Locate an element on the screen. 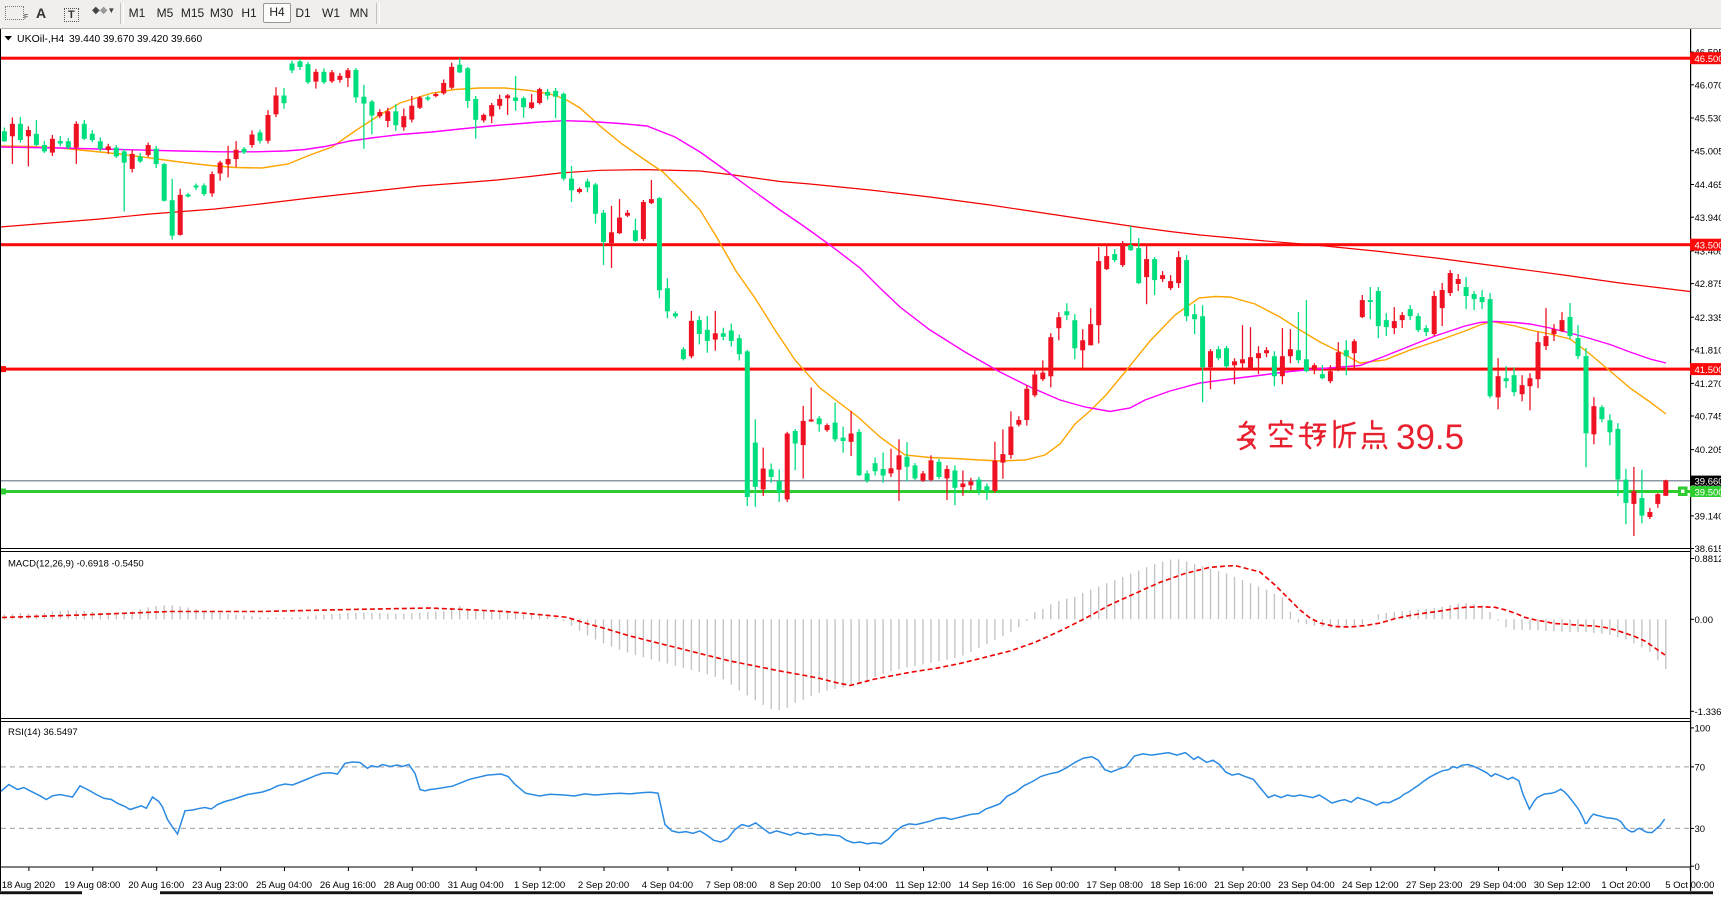  svg-text: 31 Aug 04:00 is located at coordinates (476, 885).